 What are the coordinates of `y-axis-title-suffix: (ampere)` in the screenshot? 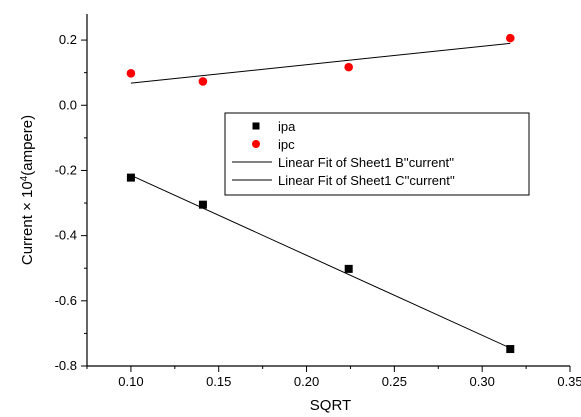 It's located at (27, 145).